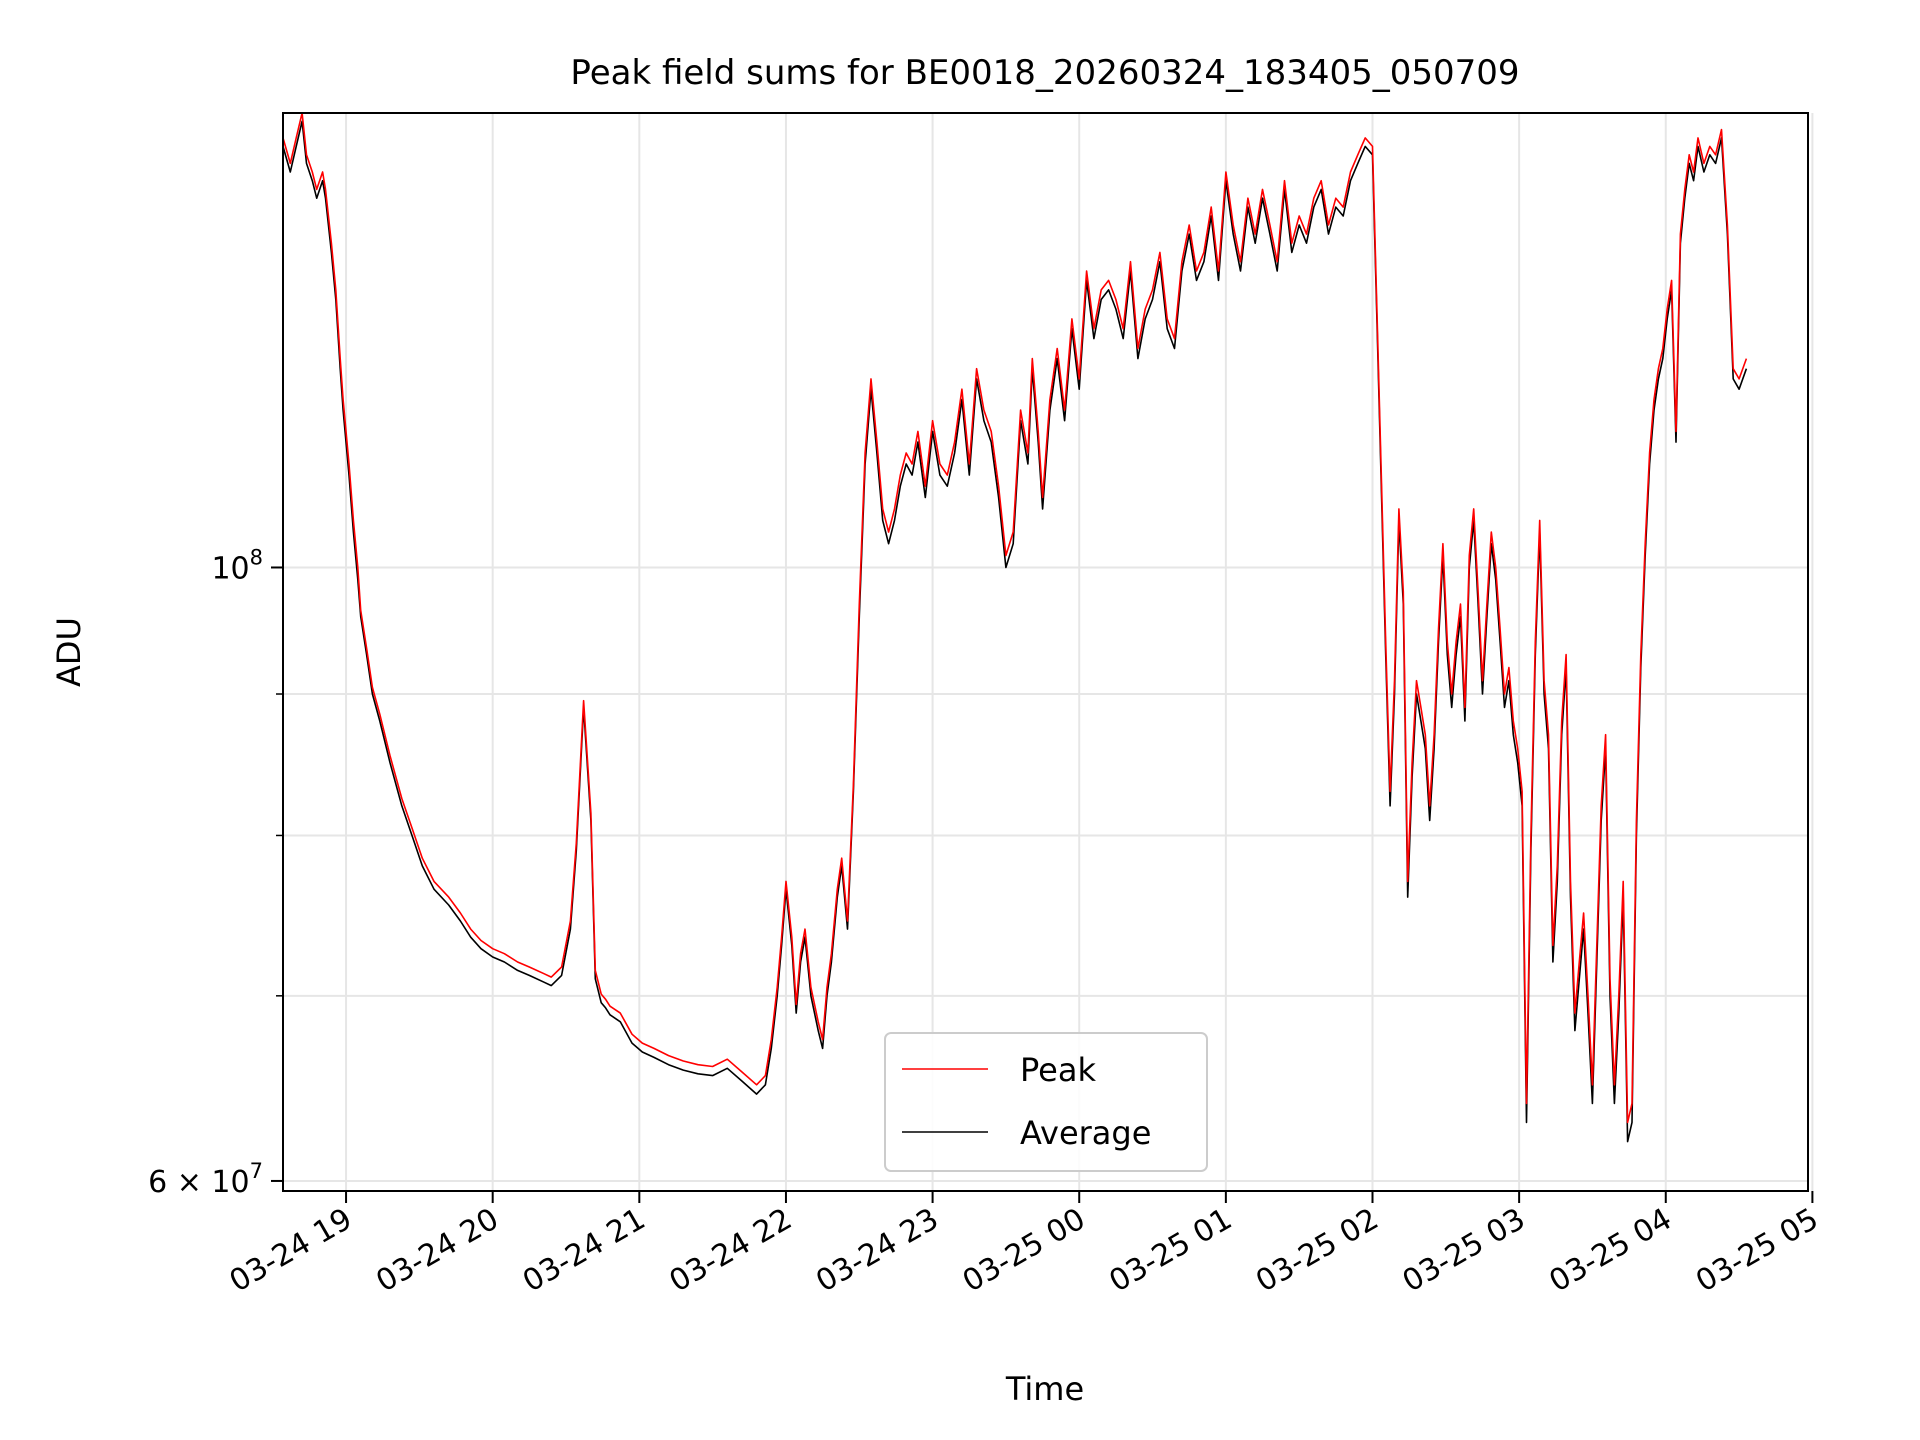  What do you see at coordinates (1058, 1070) in the screenshot?
I see `legend-label-peak: Peak` at bounding box center [1058, 1070].